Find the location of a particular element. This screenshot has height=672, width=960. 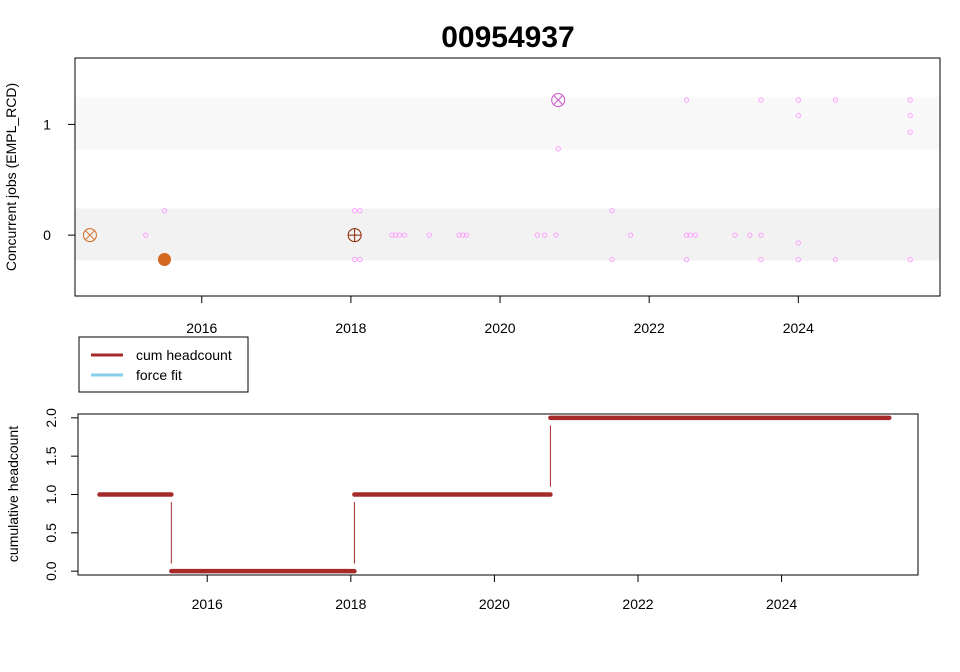

y-tick-label: 1 is located at coordinates (47, 124).